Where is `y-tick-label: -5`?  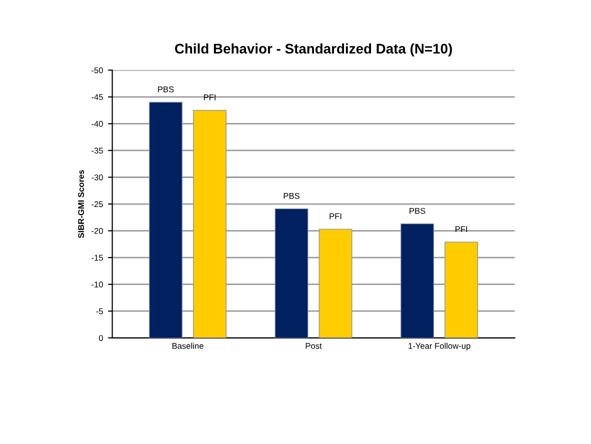 y-tick-label: -5 is located at coordinates (99, 311).